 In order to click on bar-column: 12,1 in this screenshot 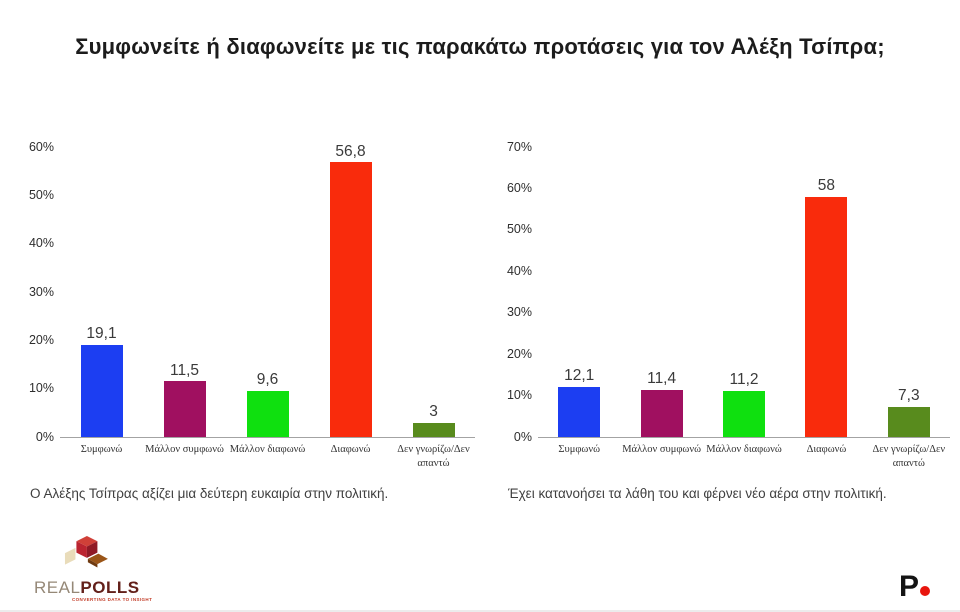, I will do `click(579, 402)`.